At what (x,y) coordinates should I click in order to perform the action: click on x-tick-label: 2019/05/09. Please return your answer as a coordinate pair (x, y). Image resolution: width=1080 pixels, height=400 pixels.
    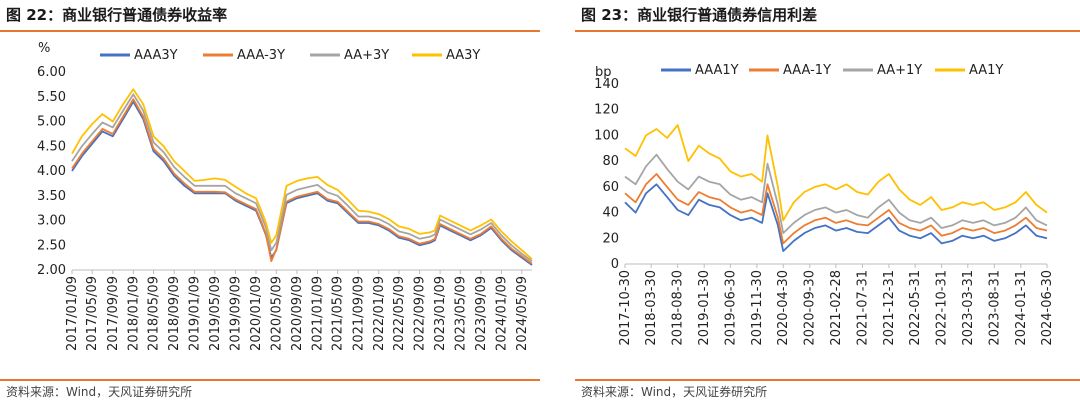
    Looking at the image, I should click on (215, 313).